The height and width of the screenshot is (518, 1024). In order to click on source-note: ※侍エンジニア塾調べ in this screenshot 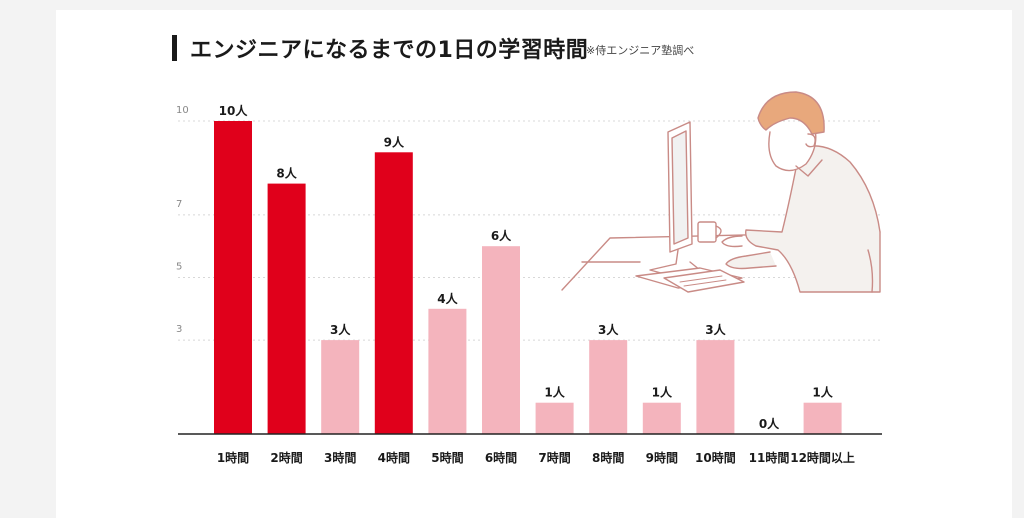, I will do `click(640, 50)`.